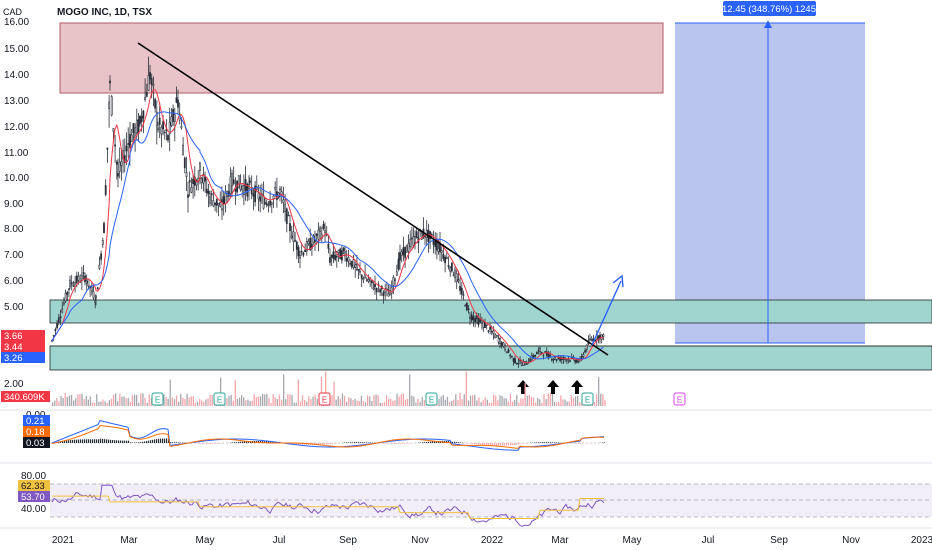 The height and width of the screenshot is (550, 932). What do you see at coordinates (36, 420) in the screenshot?
I see `macd-badge` at bounding box center [36, 420].